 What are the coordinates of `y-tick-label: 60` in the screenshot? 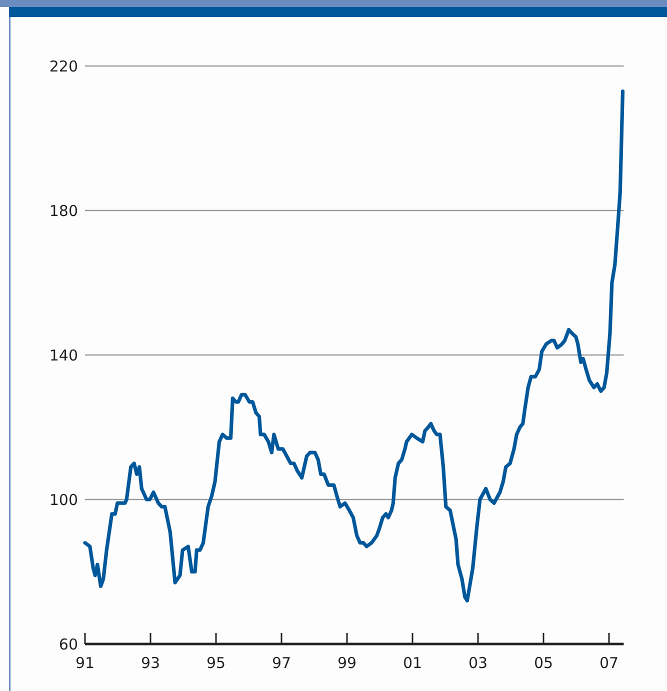 It's located at (68, 644).